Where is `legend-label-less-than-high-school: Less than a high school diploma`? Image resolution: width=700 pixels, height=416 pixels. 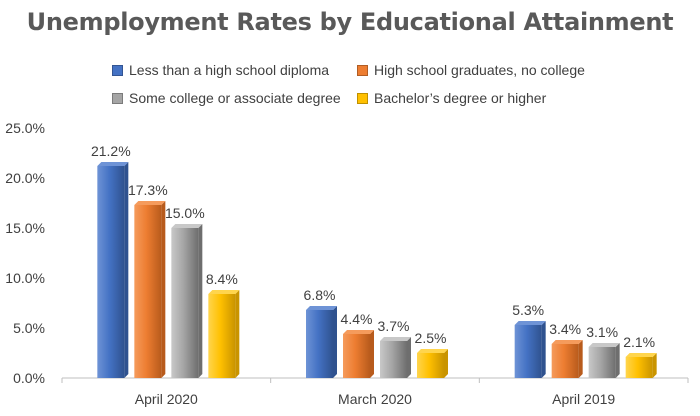 legend-label-less-than-high-school: Less than a high school diploma is located at coordinates (229, 70).